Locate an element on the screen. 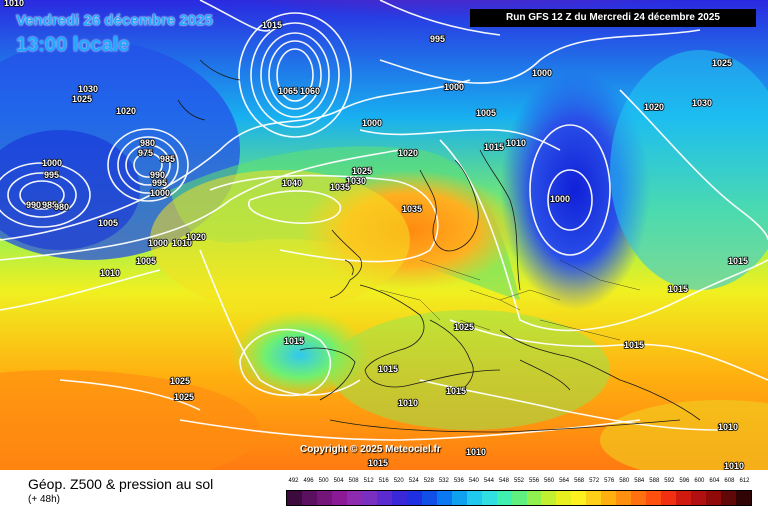 The height and width of the screenshot is (512, 768). isobar-label: 975 is located at coordinates (145, 153).